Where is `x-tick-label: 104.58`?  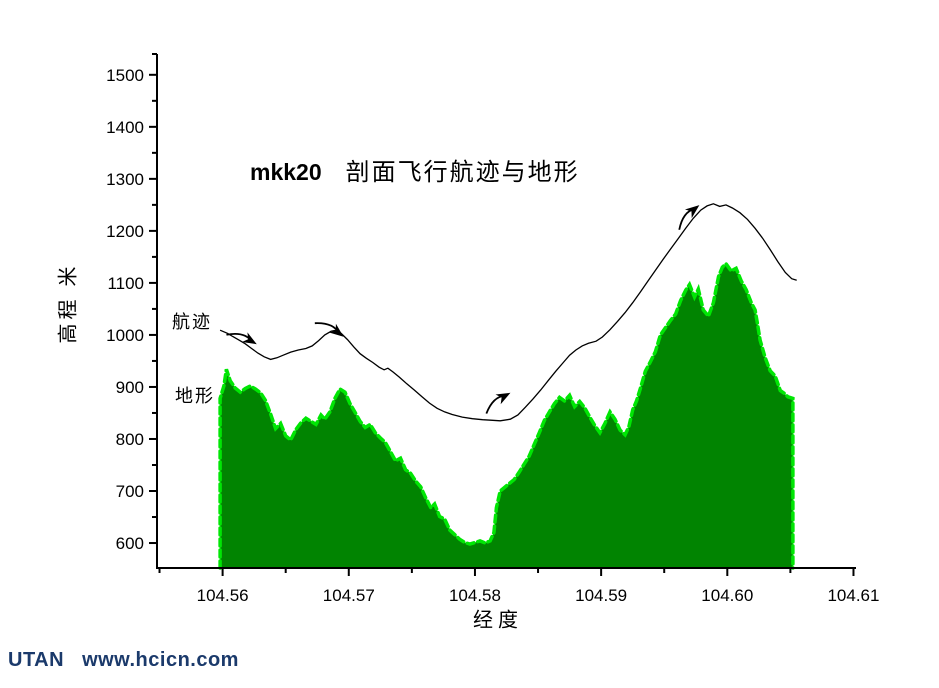
x-tick-label: 104.58 is located at coordinates (475, 595).